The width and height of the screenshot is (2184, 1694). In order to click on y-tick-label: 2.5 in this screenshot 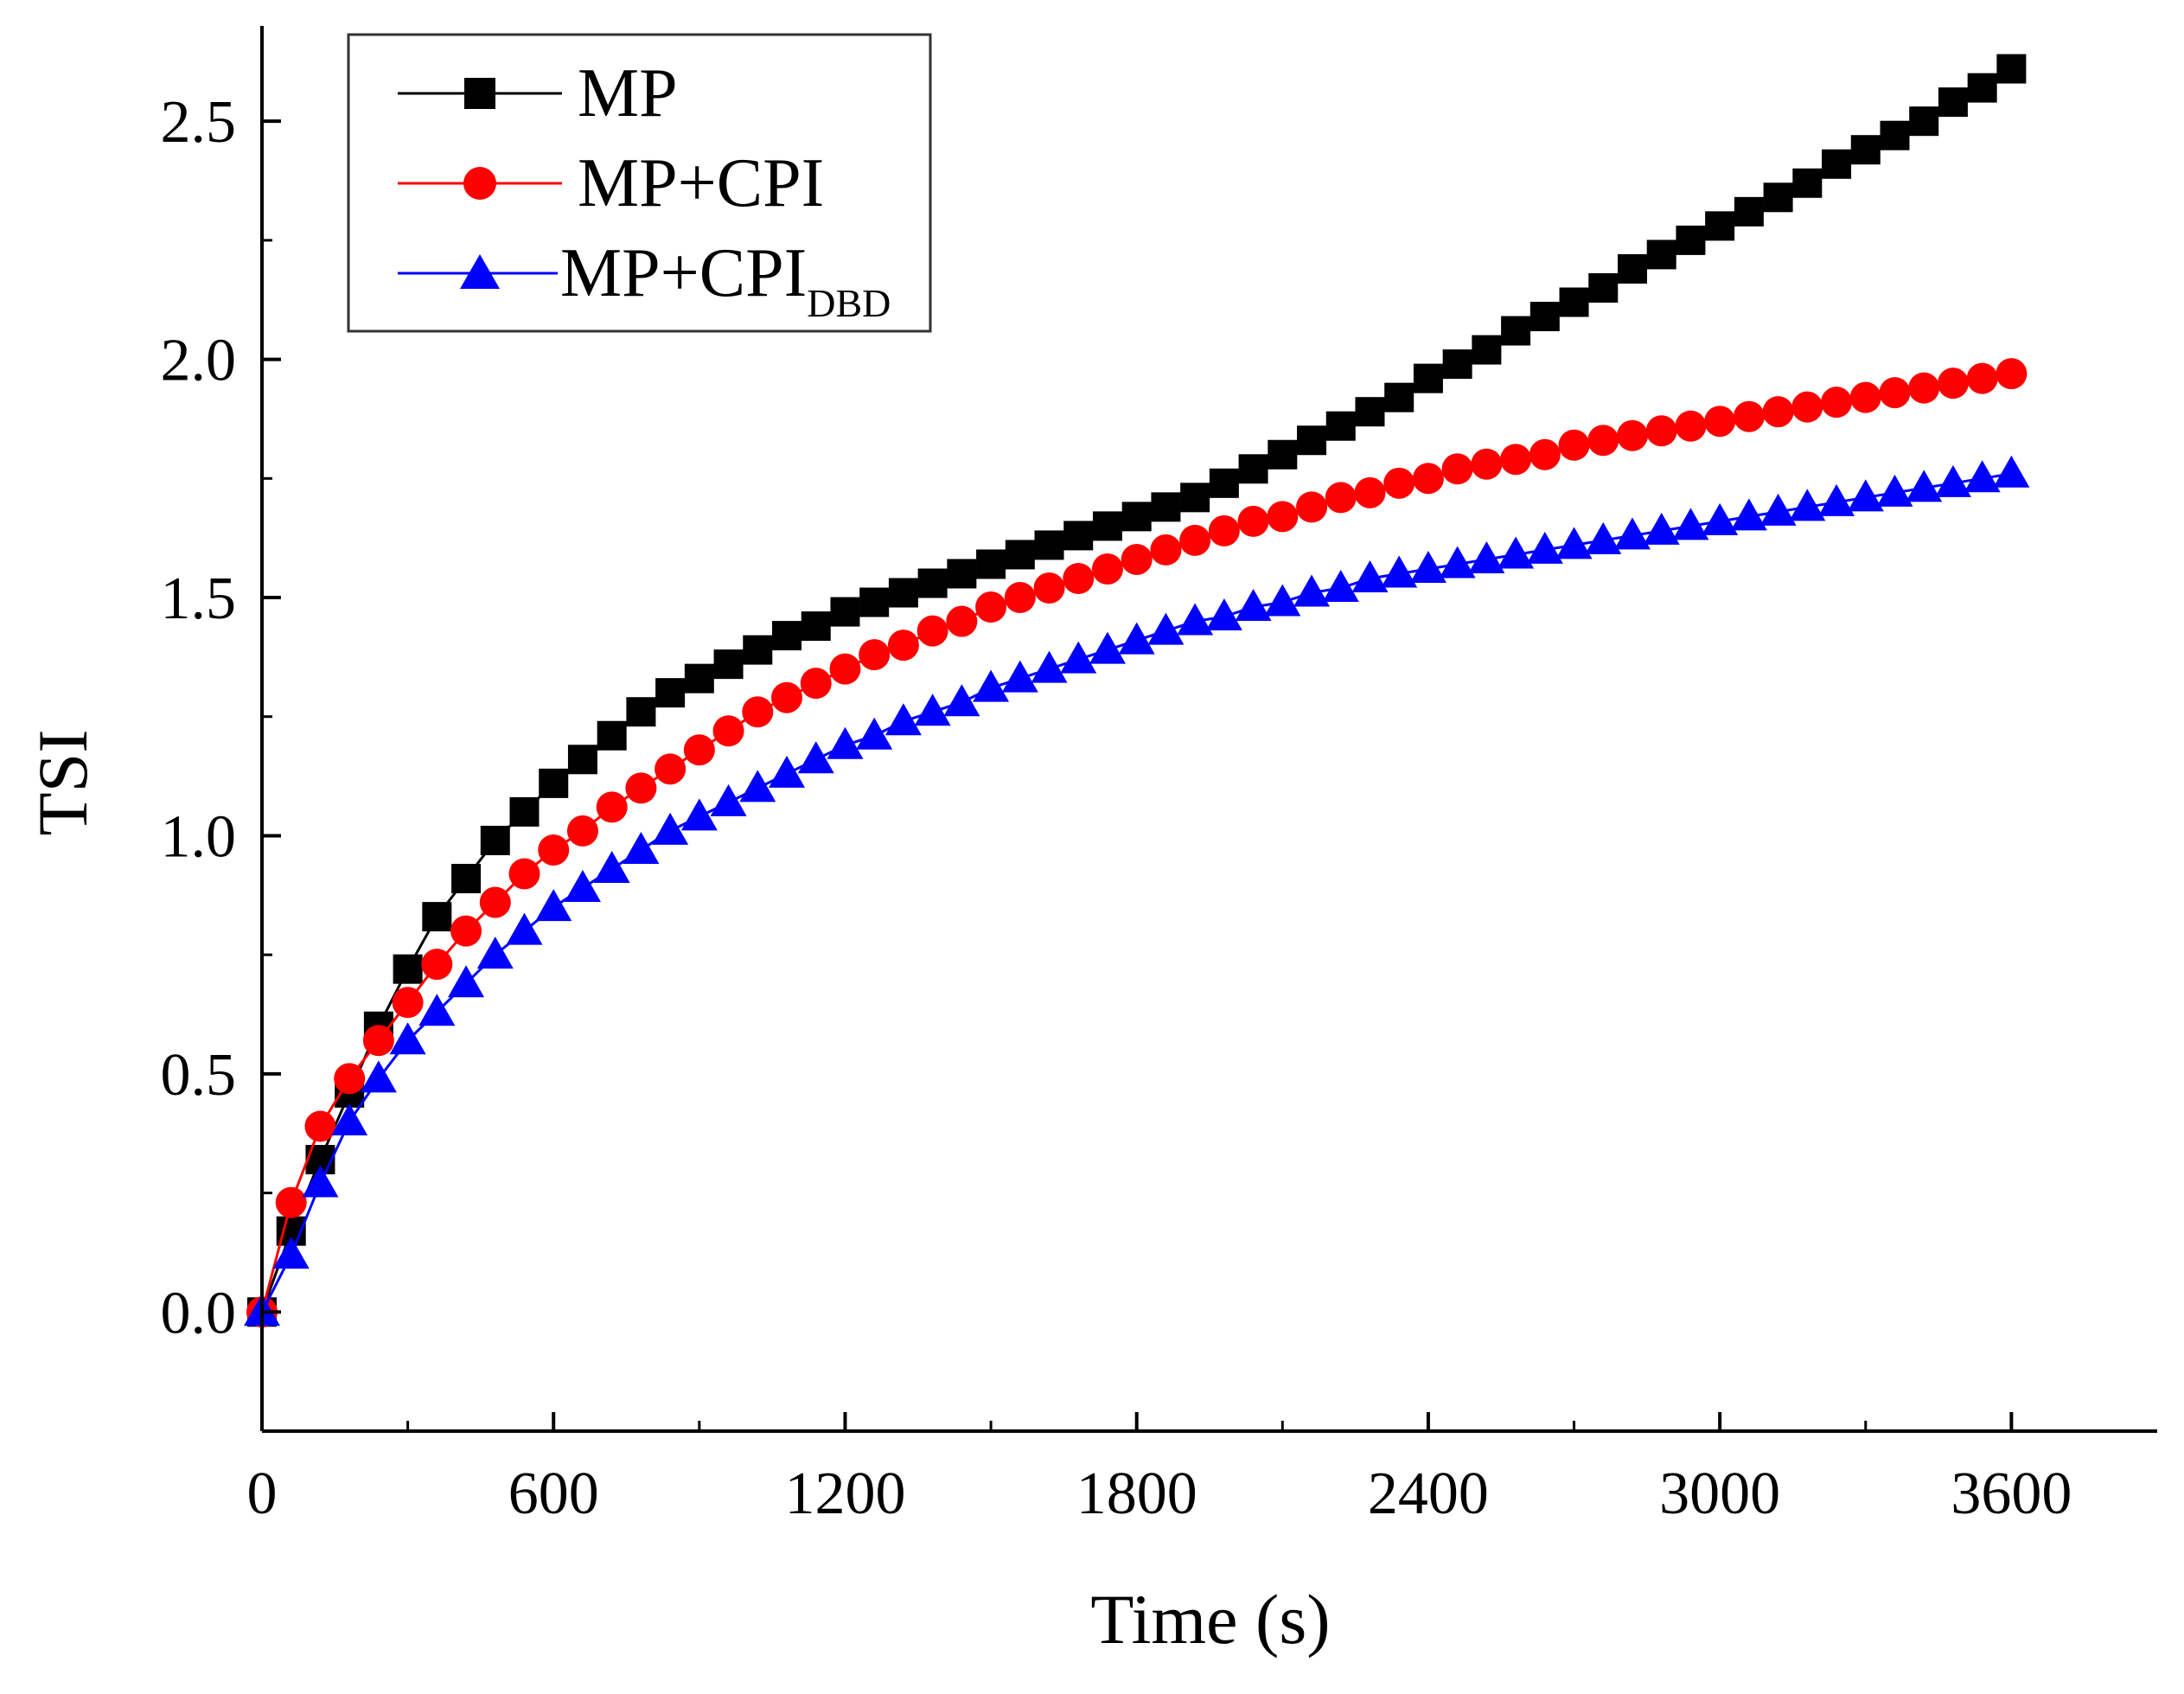, I will do `click(199, 123)`.